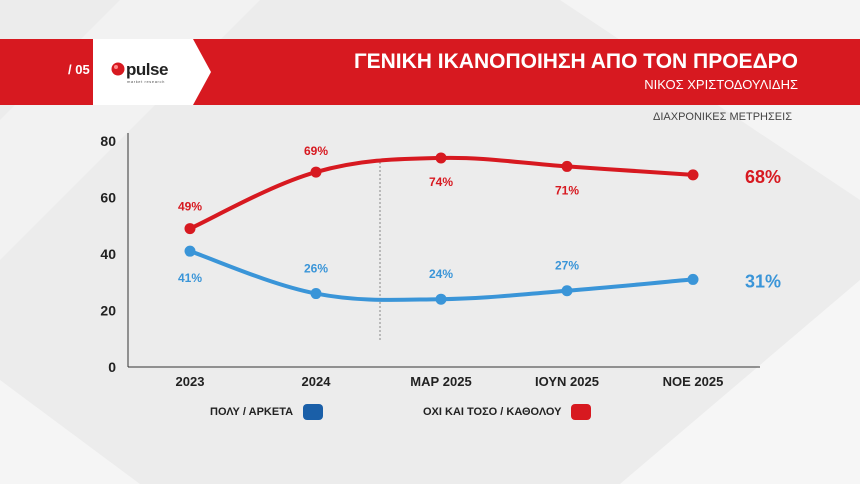  What do you see at coordinates (190, 381) in the screenshot?
I see `x-tick-label: 2023` at bounding box center [190, 381].